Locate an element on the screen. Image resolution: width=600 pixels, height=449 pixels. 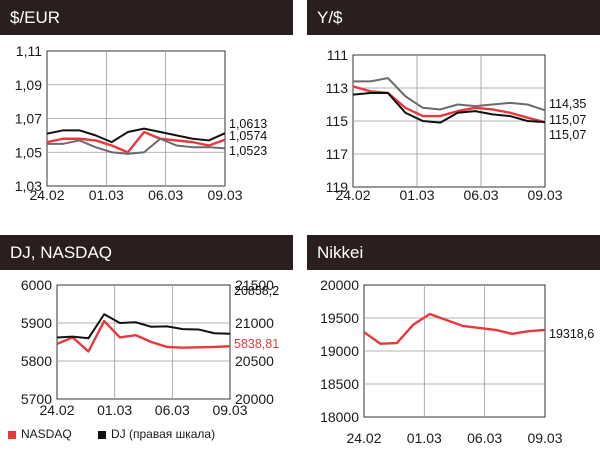
y-tick-label: 5700 is located at coordinates (36, 399).